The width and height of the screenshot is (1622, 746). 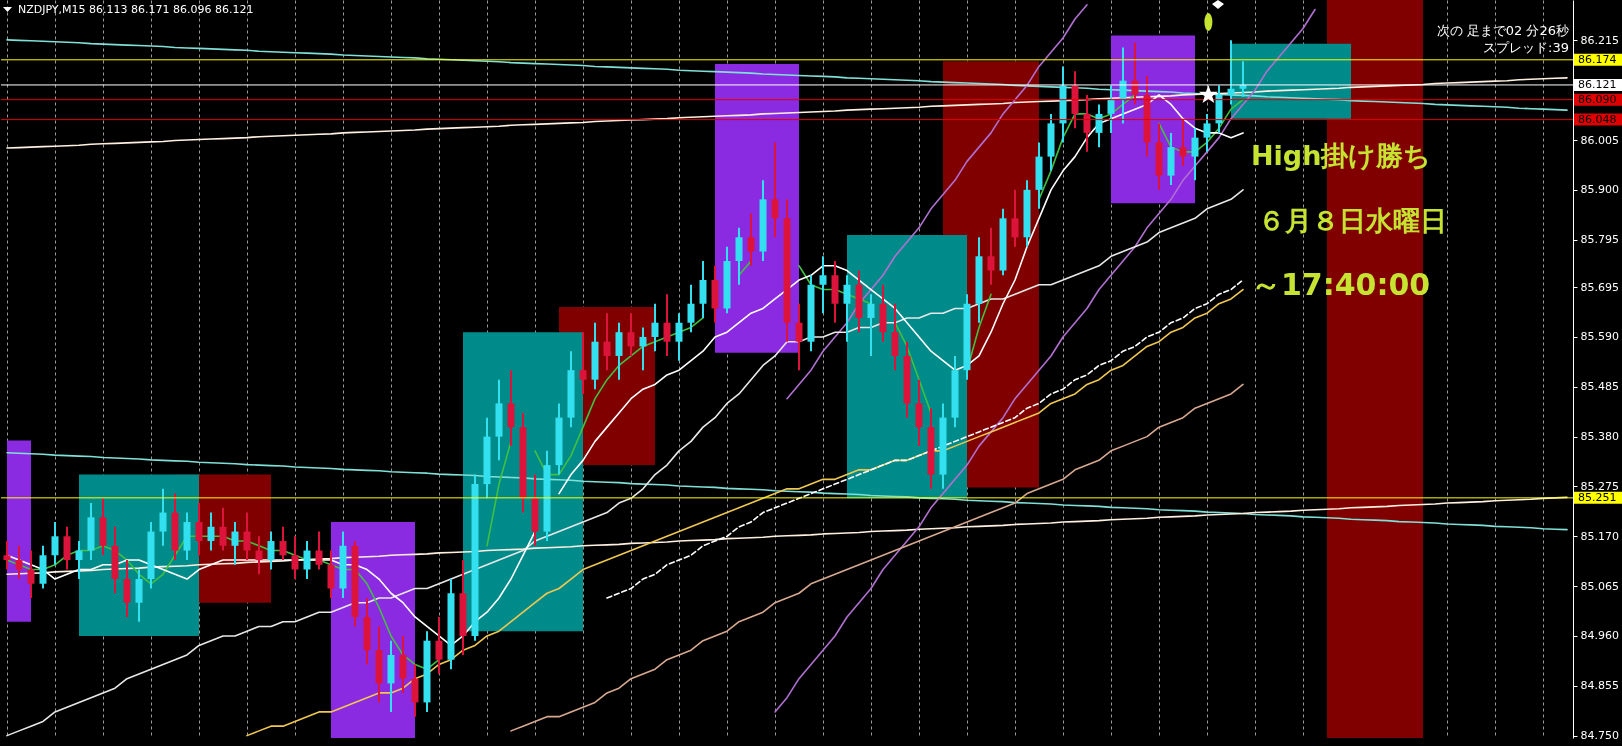 What do you see at coordinates (1597, 497) in the screenshot?
I see `ref-line-label: 85.251` at bounding box center [1597, 497].